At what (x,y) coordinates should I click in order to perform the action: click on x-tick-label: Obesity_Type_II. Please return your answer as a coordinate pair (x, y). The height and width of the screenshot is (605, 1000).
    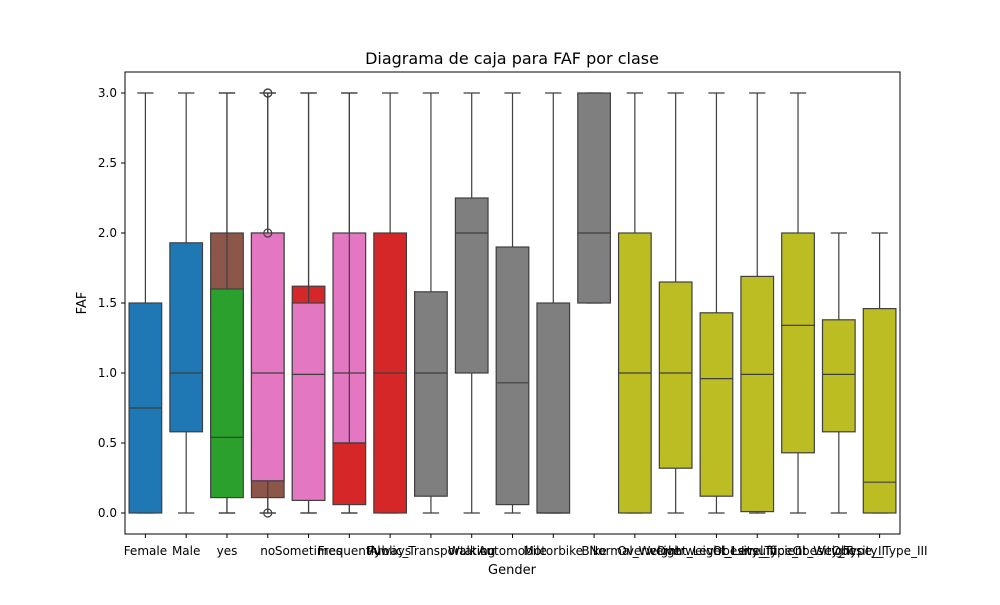
    Looking at the image, I should click on (839, 551).